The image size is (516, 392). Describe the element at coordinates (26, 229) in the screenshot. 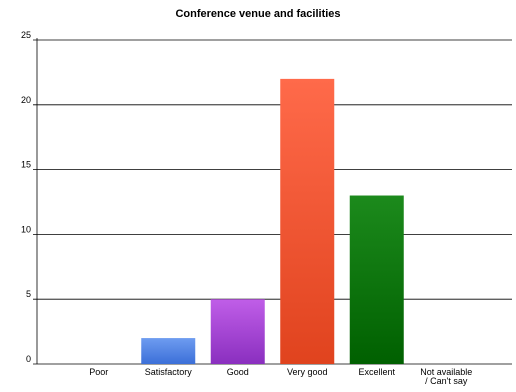

I see `y-tick-label: 10` at that location.